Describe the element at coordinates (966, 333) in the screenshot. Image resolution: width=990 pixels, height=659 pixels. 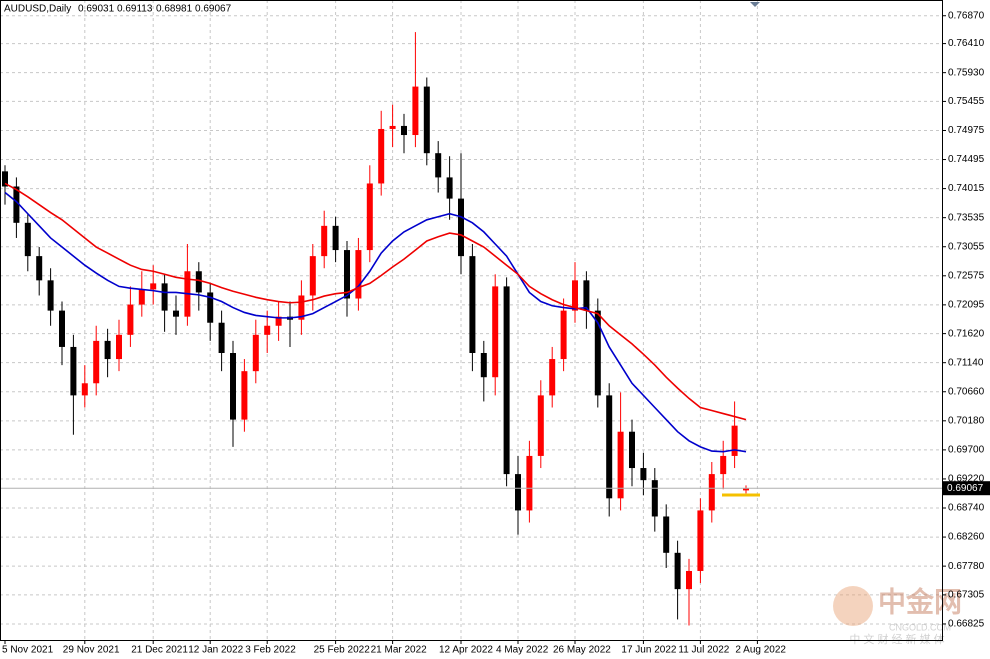
I see `y-tick-label: 0.71620` at that location.